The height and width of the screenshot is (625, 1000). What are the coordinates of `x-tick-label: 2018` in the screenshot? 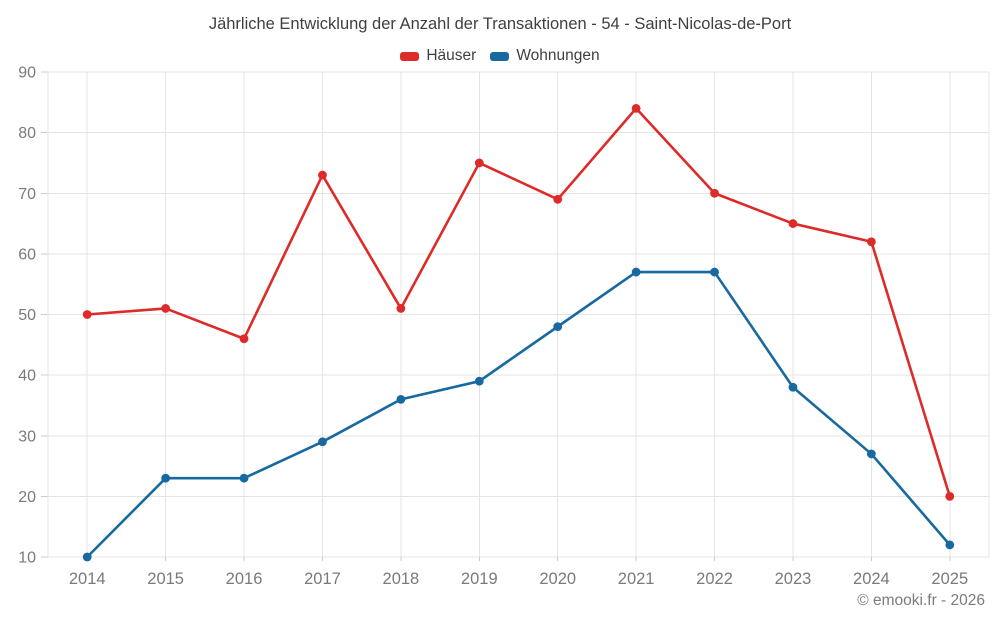 It's located at (401, 579).